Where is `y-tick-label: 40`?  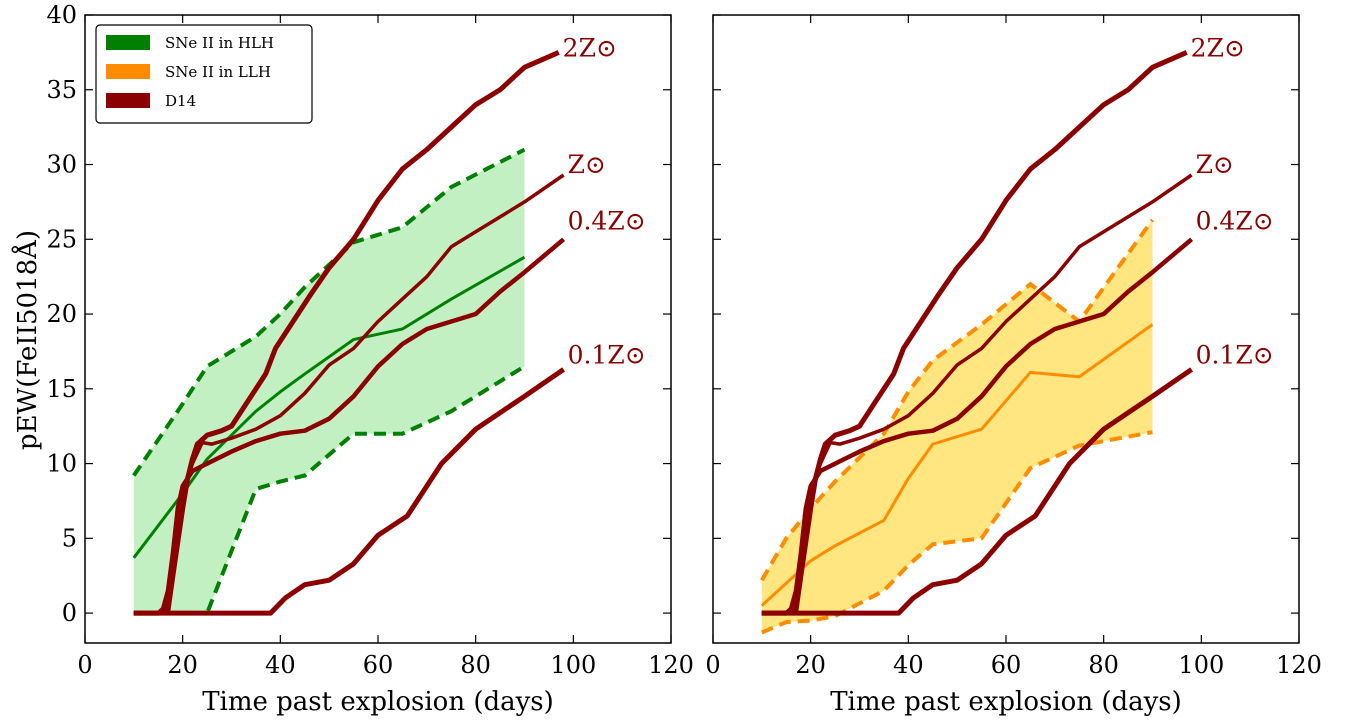
y-tick-label: 40 is located at coordinates (61, 15).